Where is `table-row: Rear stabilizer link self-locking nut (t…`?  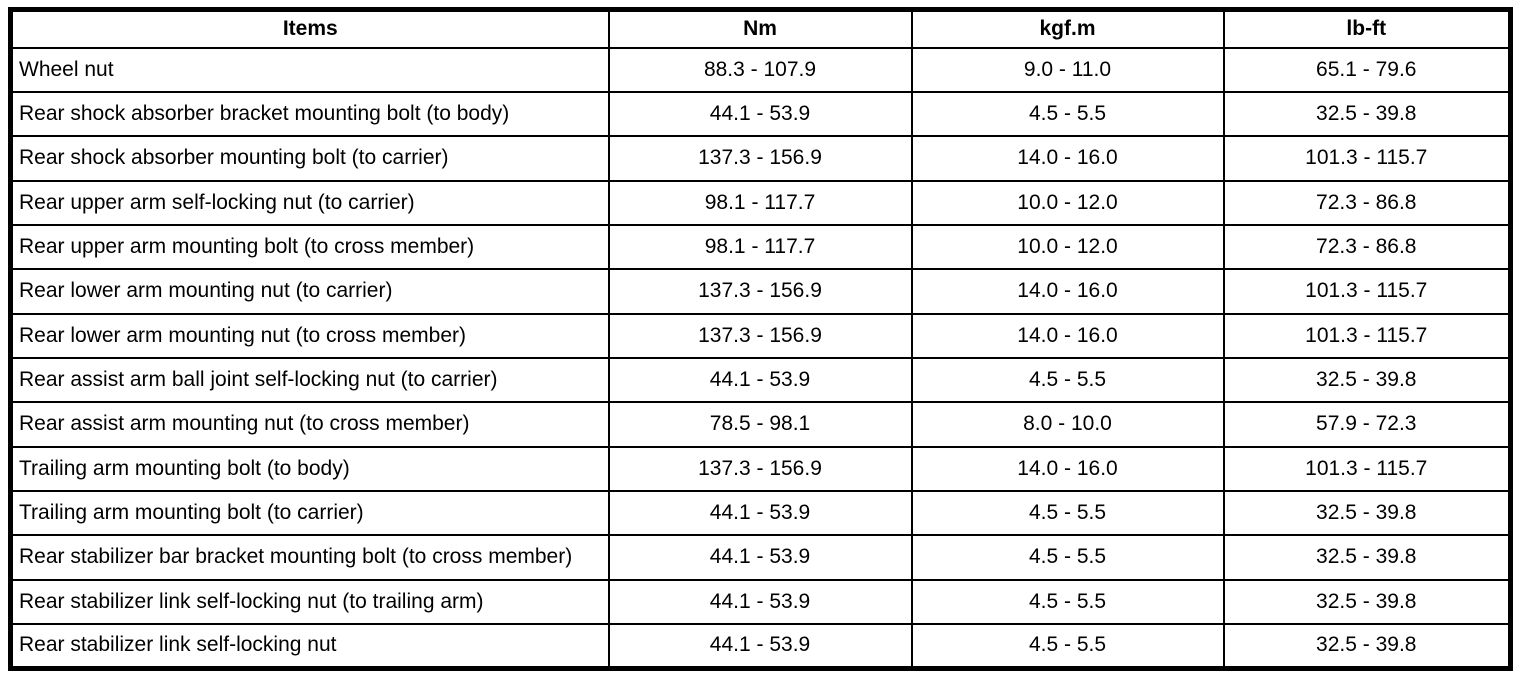 table-row: Rear stabilizer link self-locking nut (t… is located at coordinates (760, 601).